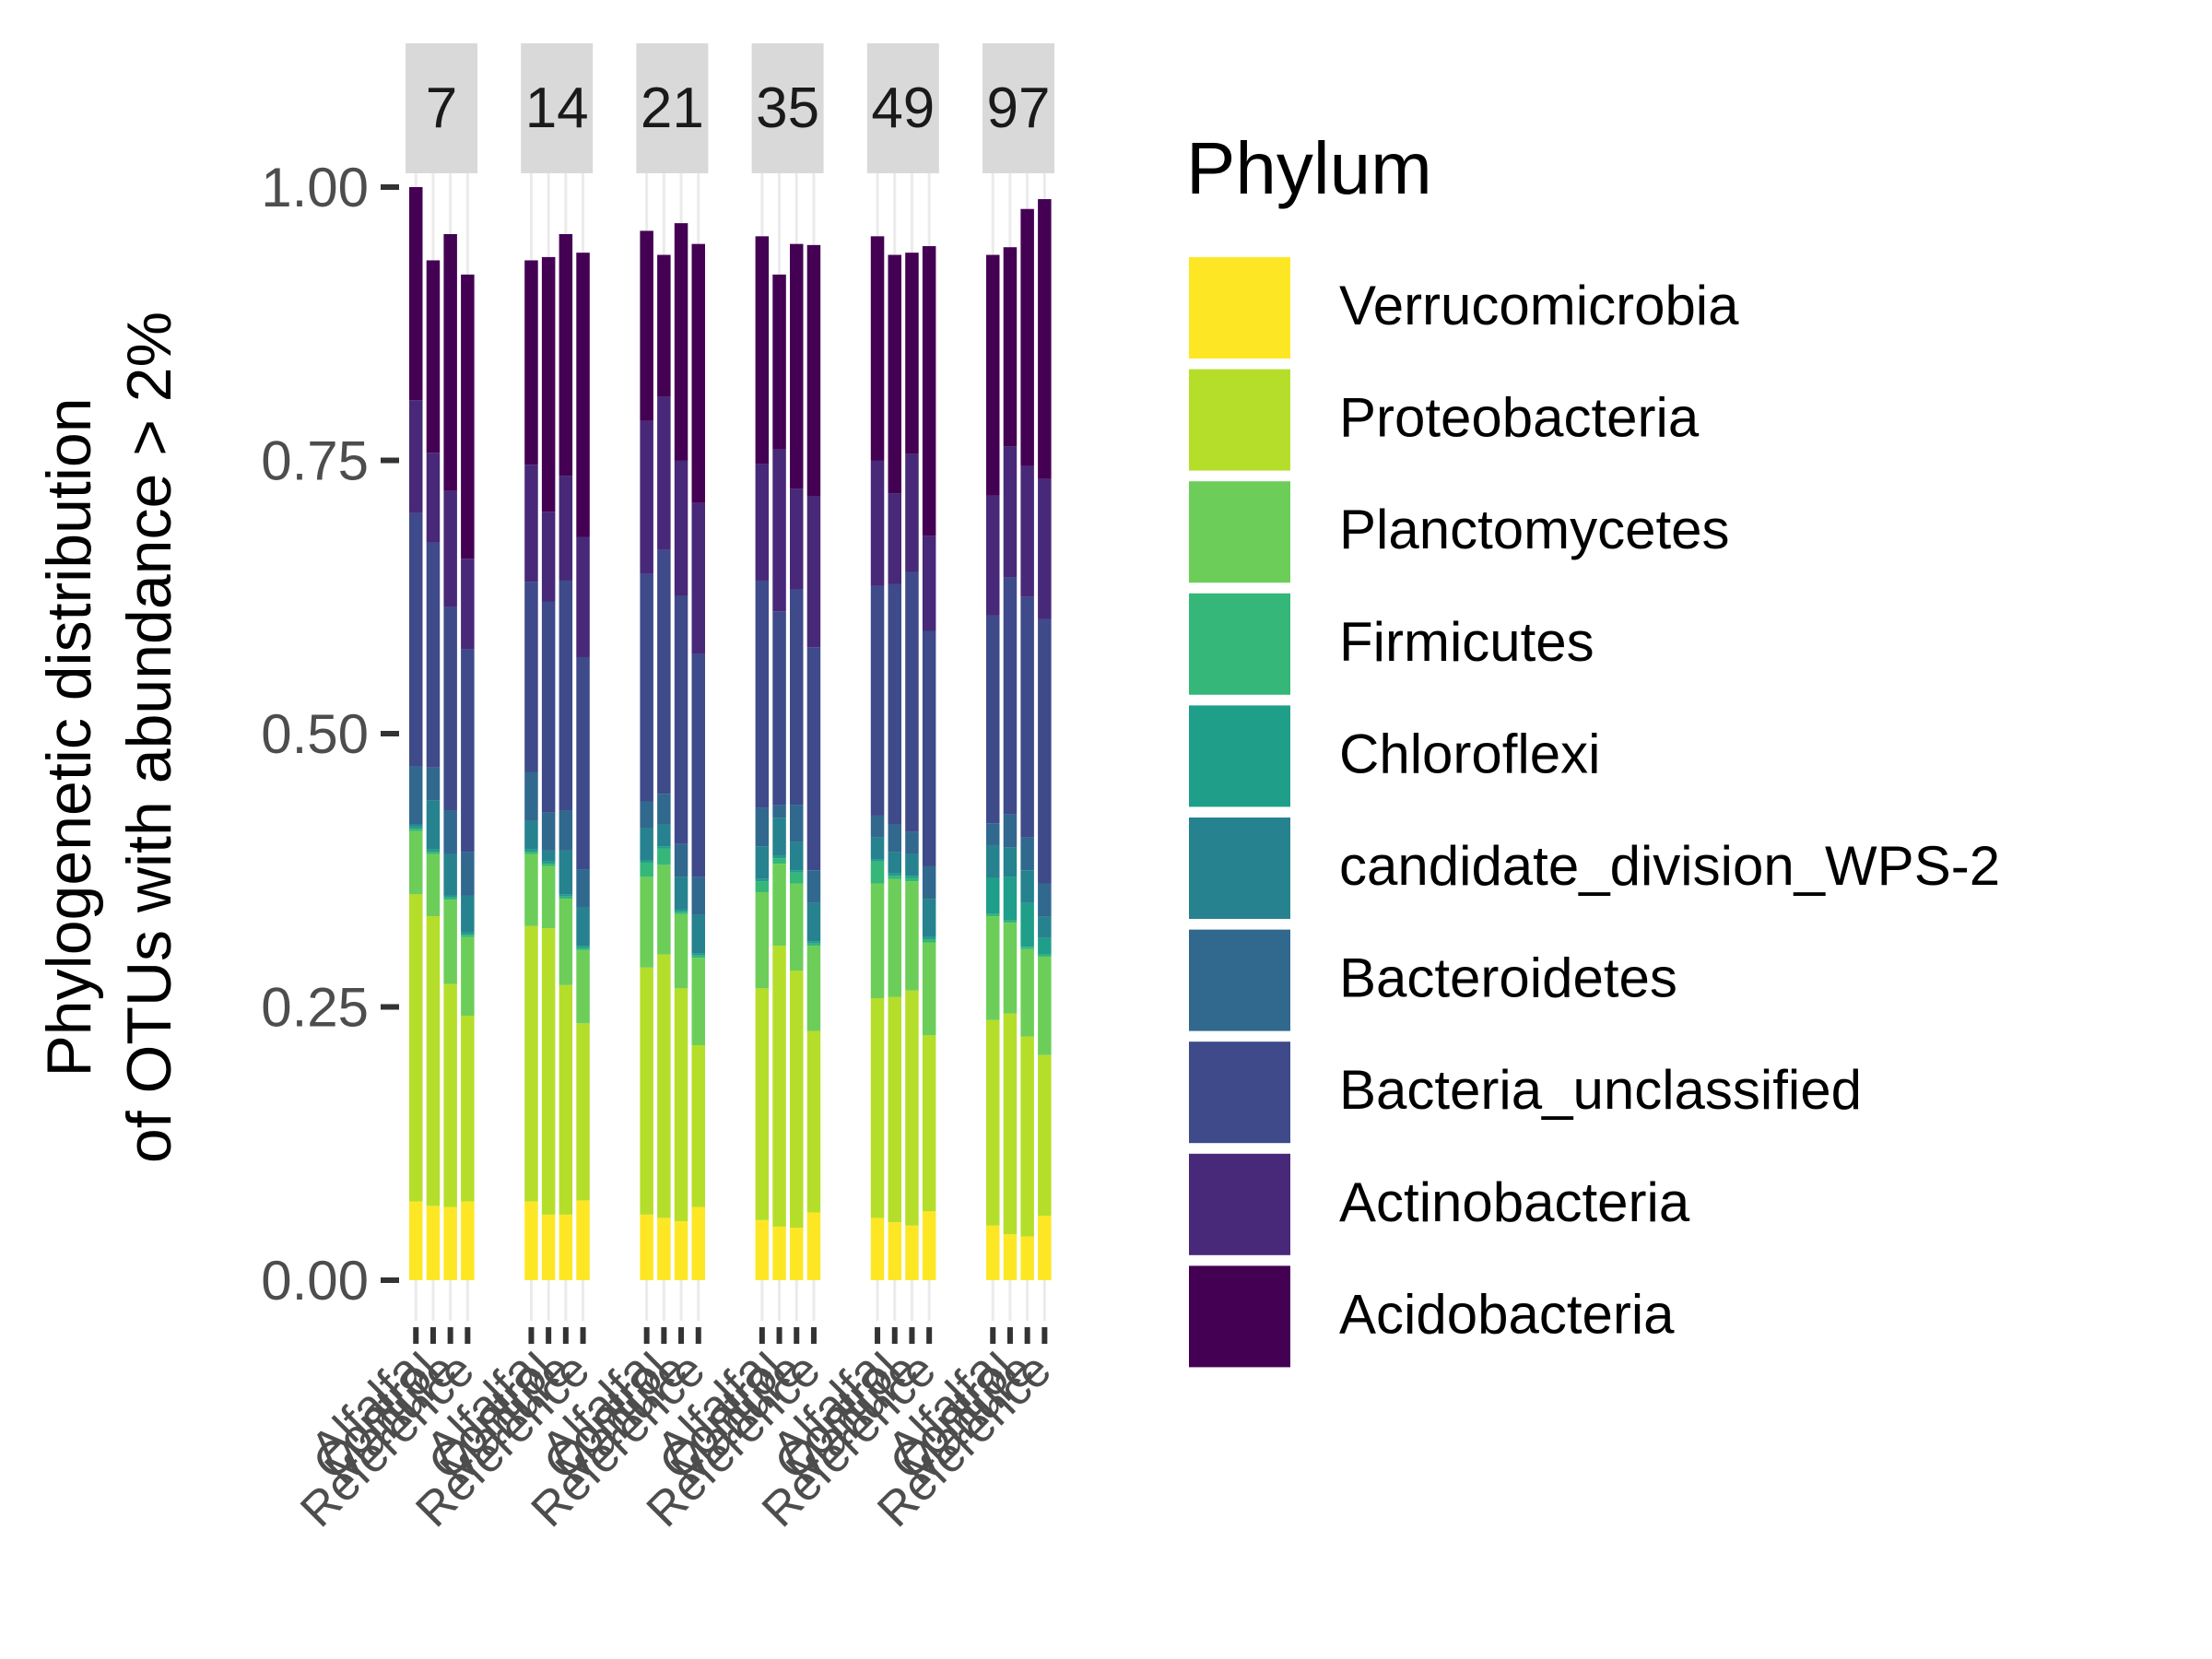  What do you see at coordinates (1469, 753) in the screenshot?
I see `legend-label: Chloroflexi` at bounding box center [1469, 753].